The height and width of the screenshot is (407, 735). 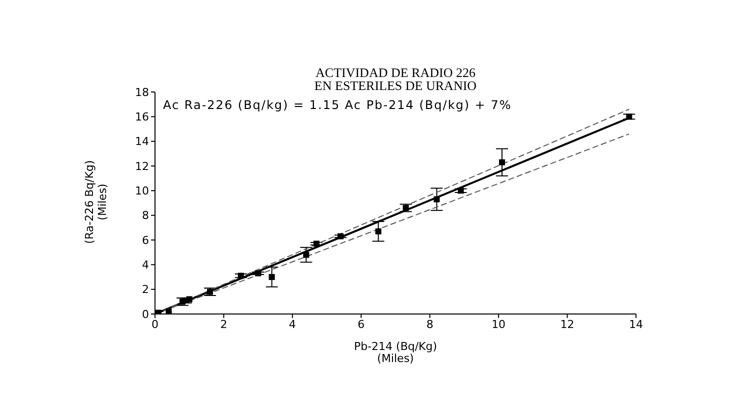 What do you see at coordinates (96, 202) in the screenshot?
I see `y-axis-title: (Ra-226 Bq/Kg) (Miles)` at bounding box center [96, 202].